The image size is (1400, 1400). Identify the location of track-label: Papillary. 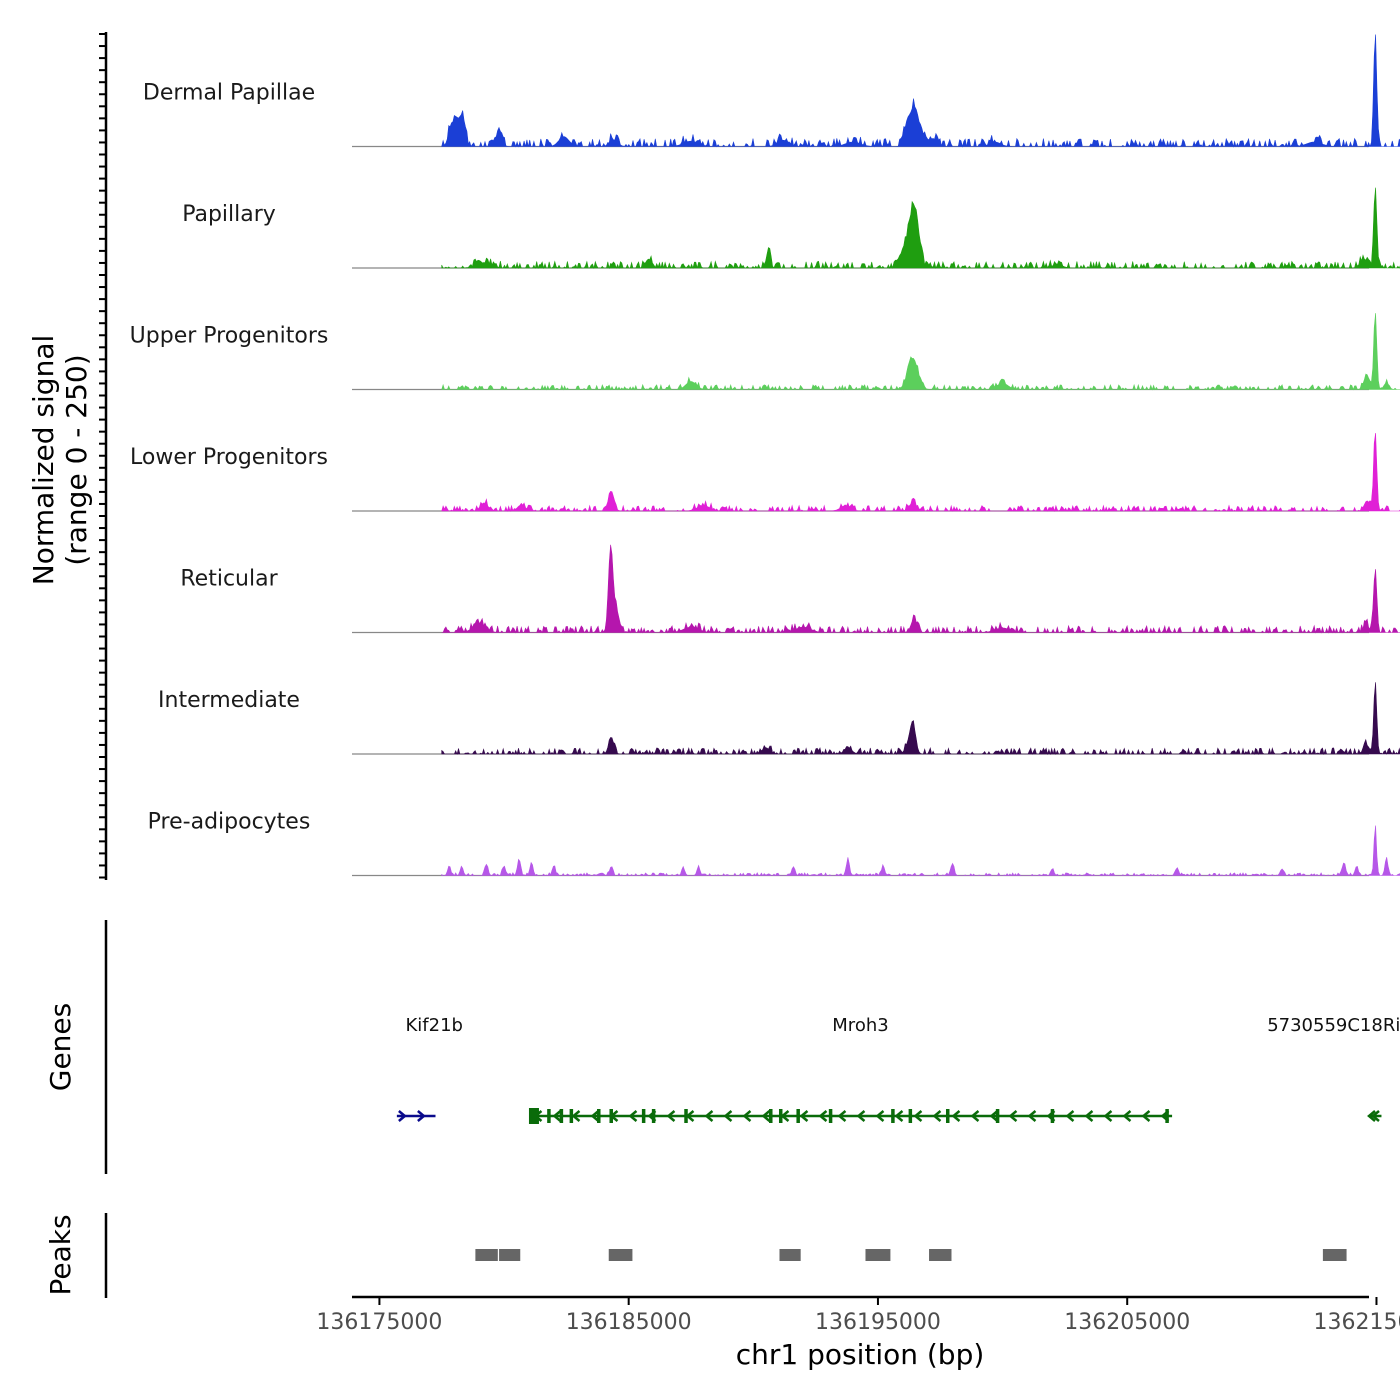
(229, 214).